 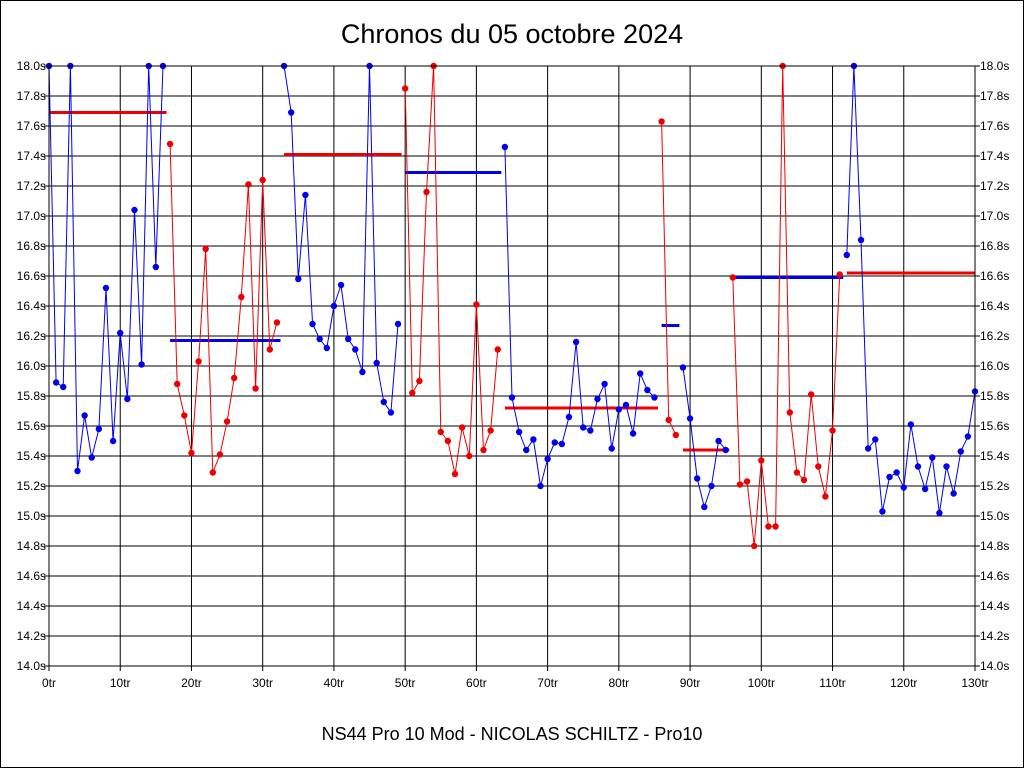 I want to click on y-tick-label-right: 15.0s, so click(x=994, y=516).